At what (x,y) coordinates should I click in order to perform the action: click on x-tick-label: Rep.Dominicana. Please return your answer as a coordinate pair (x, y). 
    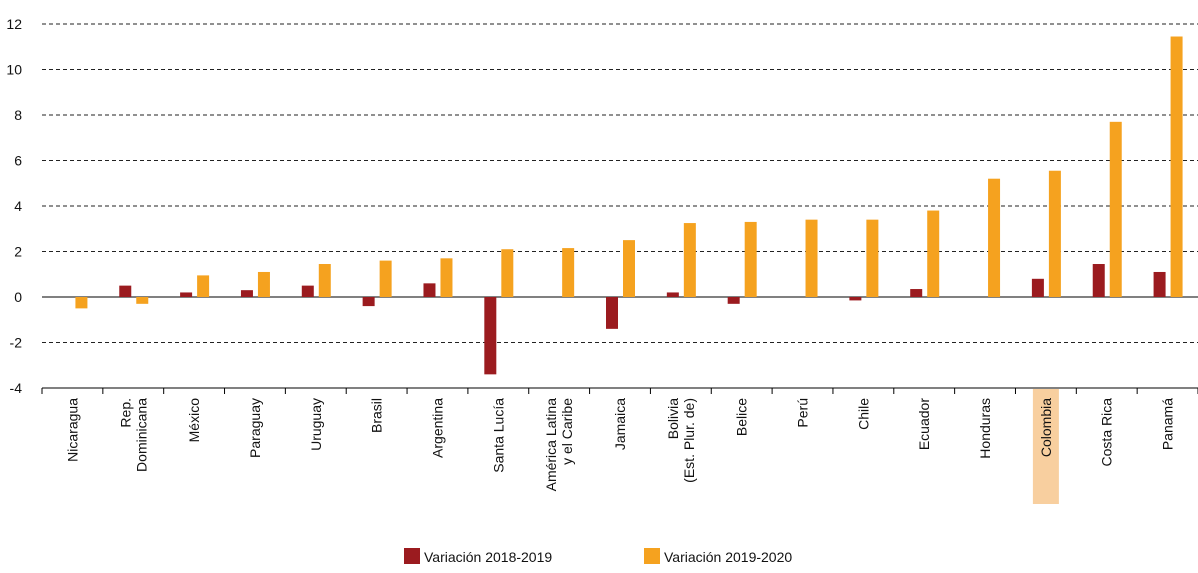
    Looking at the image, I should click on (133, 435).